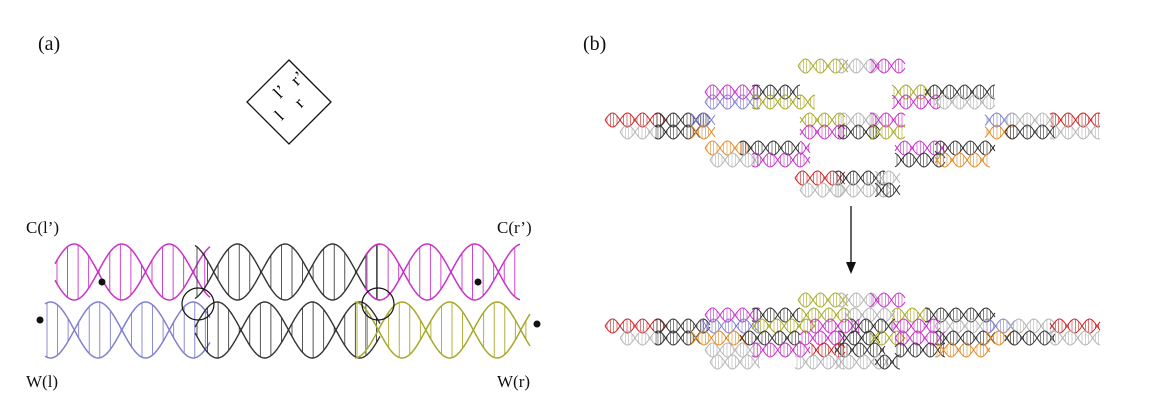  What do you see at coordinates (279, 115) in the screenshot?
I see `tile-label-l: l` at bounding box center [279, 115].